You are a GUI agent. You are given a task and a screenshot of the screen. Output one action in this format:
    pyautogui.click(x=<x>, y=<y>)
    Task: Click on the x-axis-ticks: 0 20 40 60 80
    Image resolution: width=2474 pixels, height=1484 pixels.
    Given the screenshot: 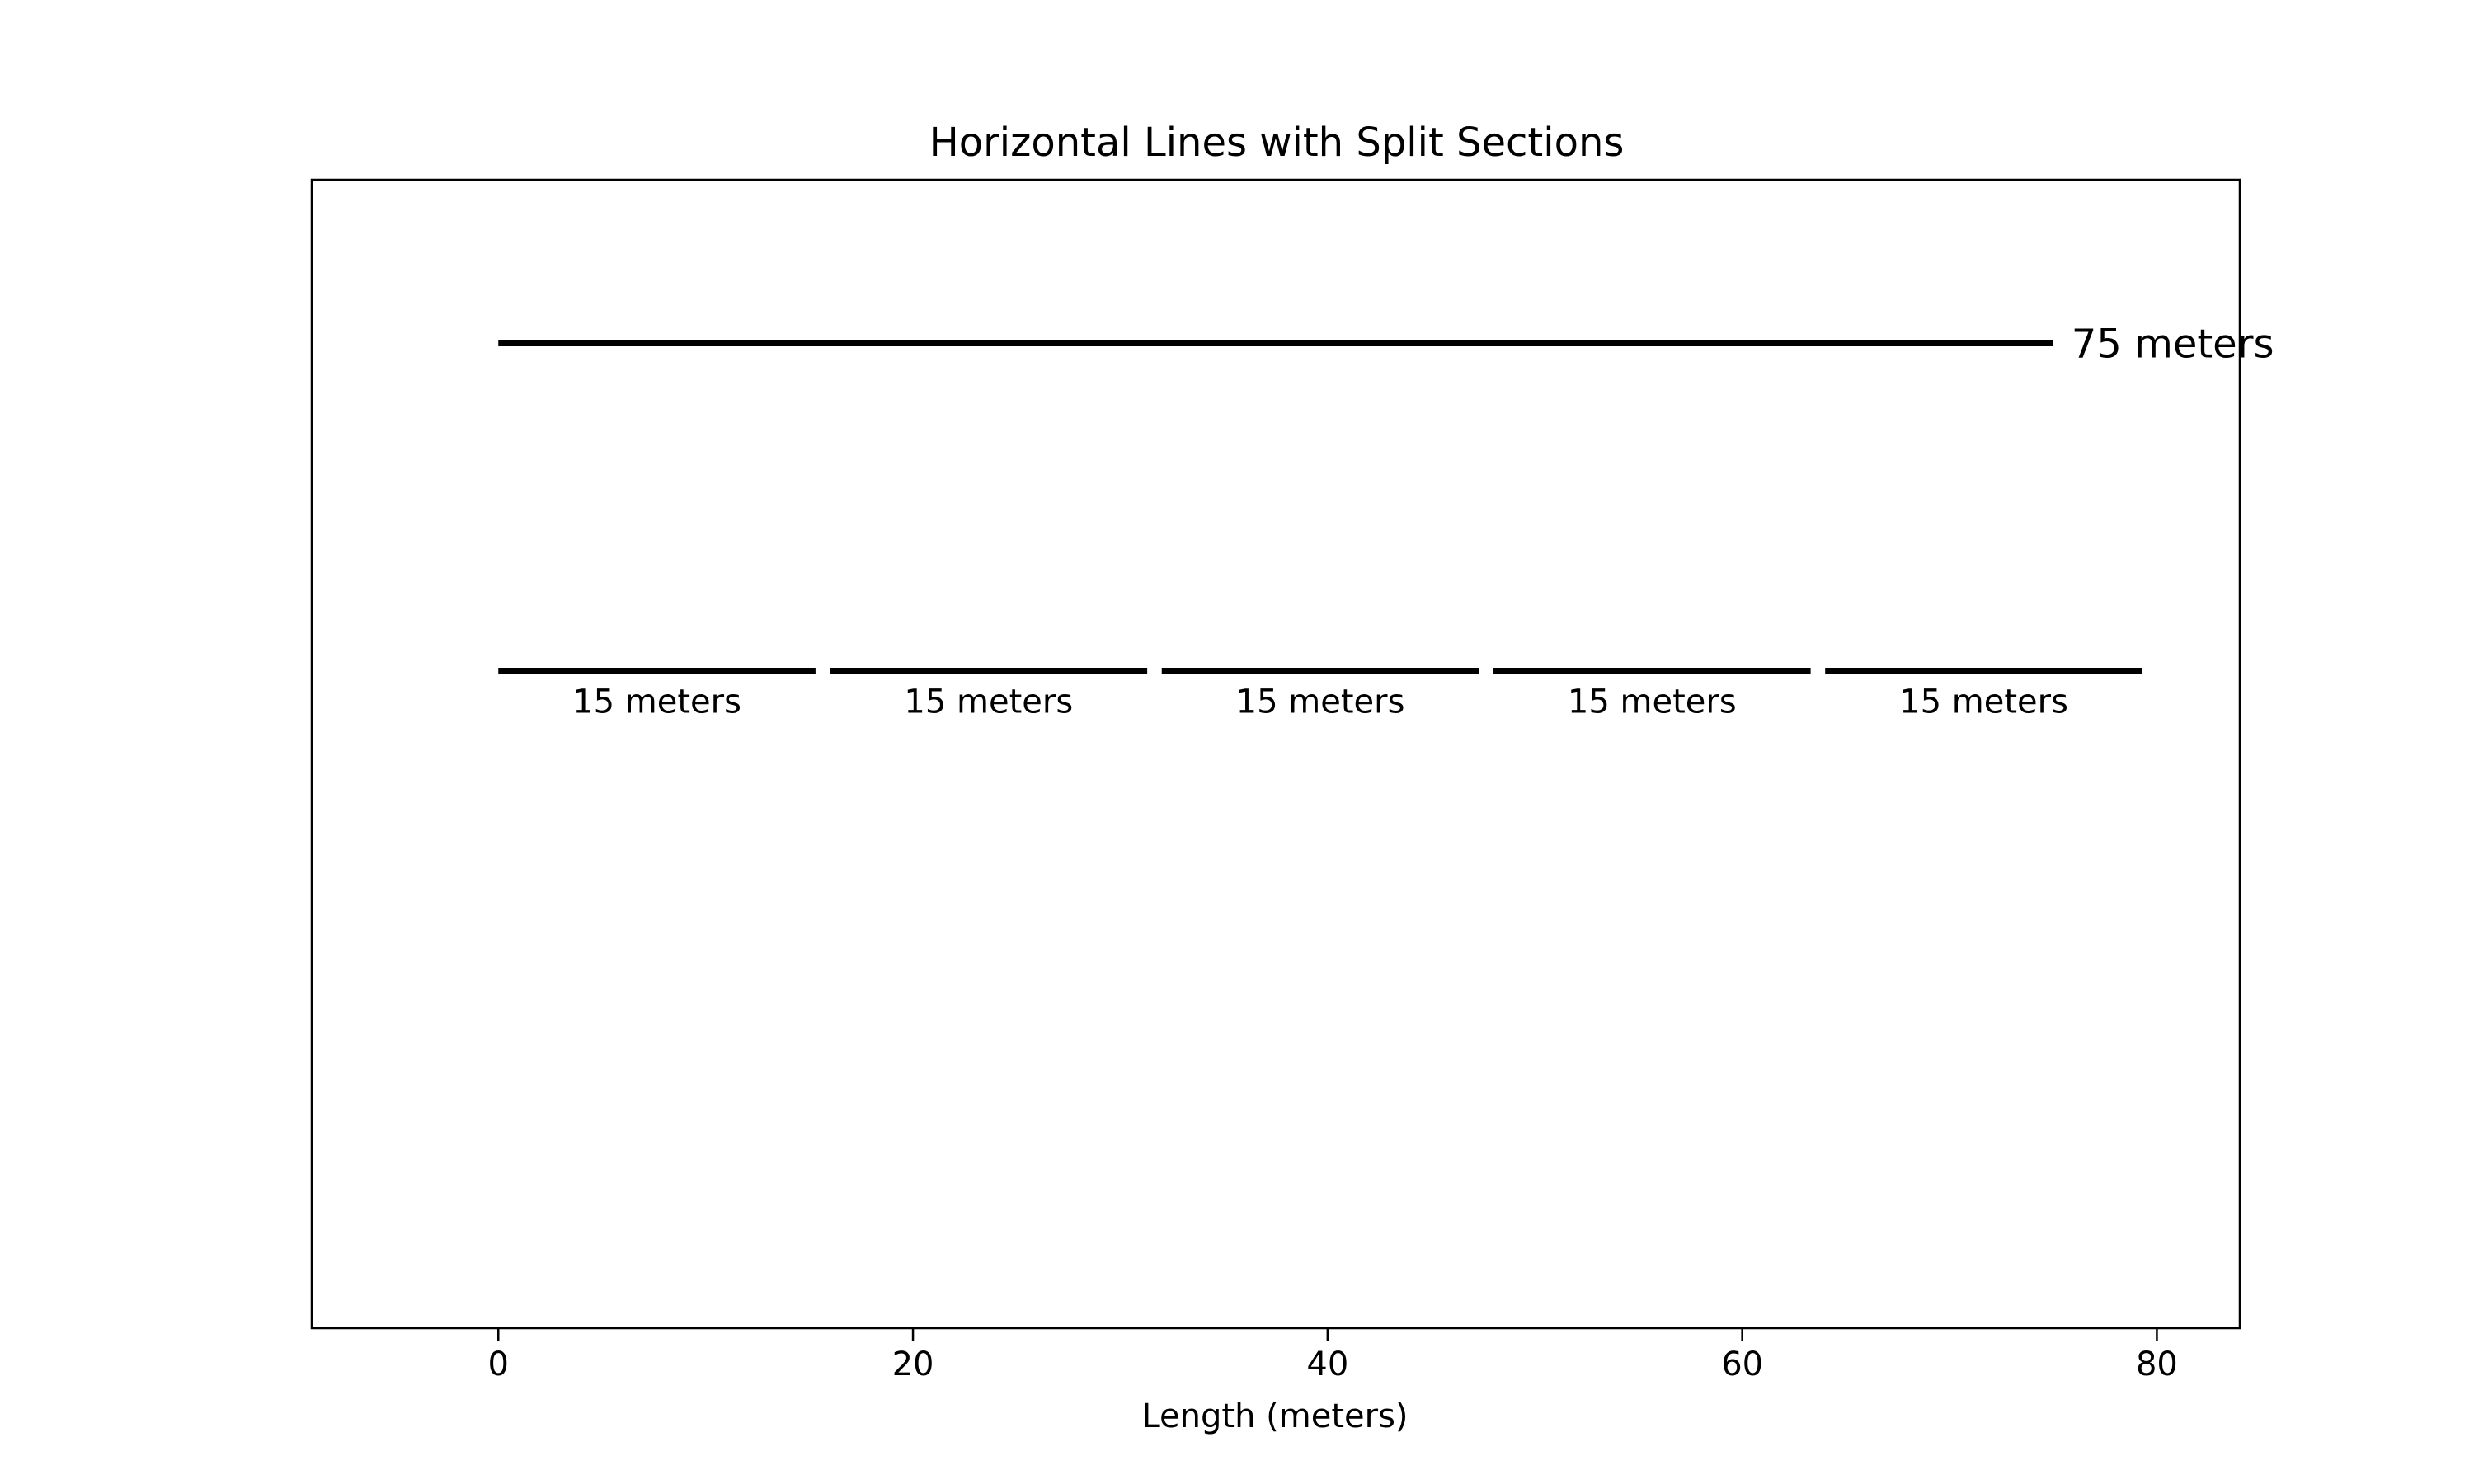 What is the action you would take?
    pyautogui.click(x=1333, y=1355)
    